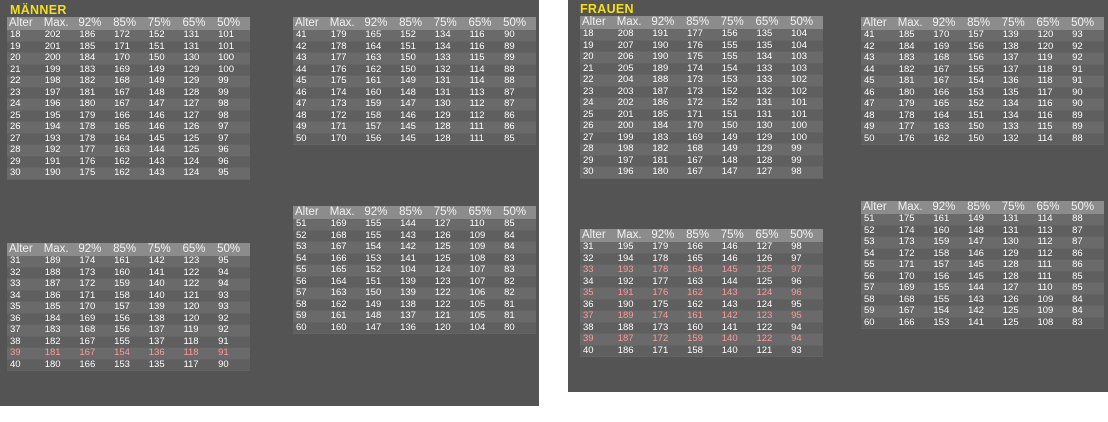 This screenshot has height=422, width=1108. Describe the element at coordinates (477, 304) in the screenshot. I see `table-cell: 105` at that location.